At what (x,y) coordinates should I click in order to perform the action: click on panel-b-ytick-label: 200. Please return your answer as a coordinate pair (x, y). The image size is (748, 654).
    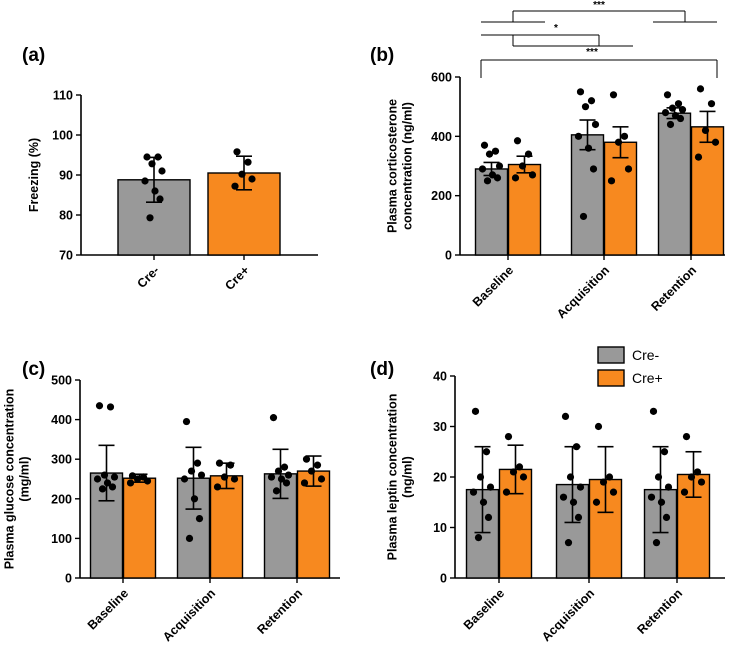
    Looking at the image, I should click on (441, 196).